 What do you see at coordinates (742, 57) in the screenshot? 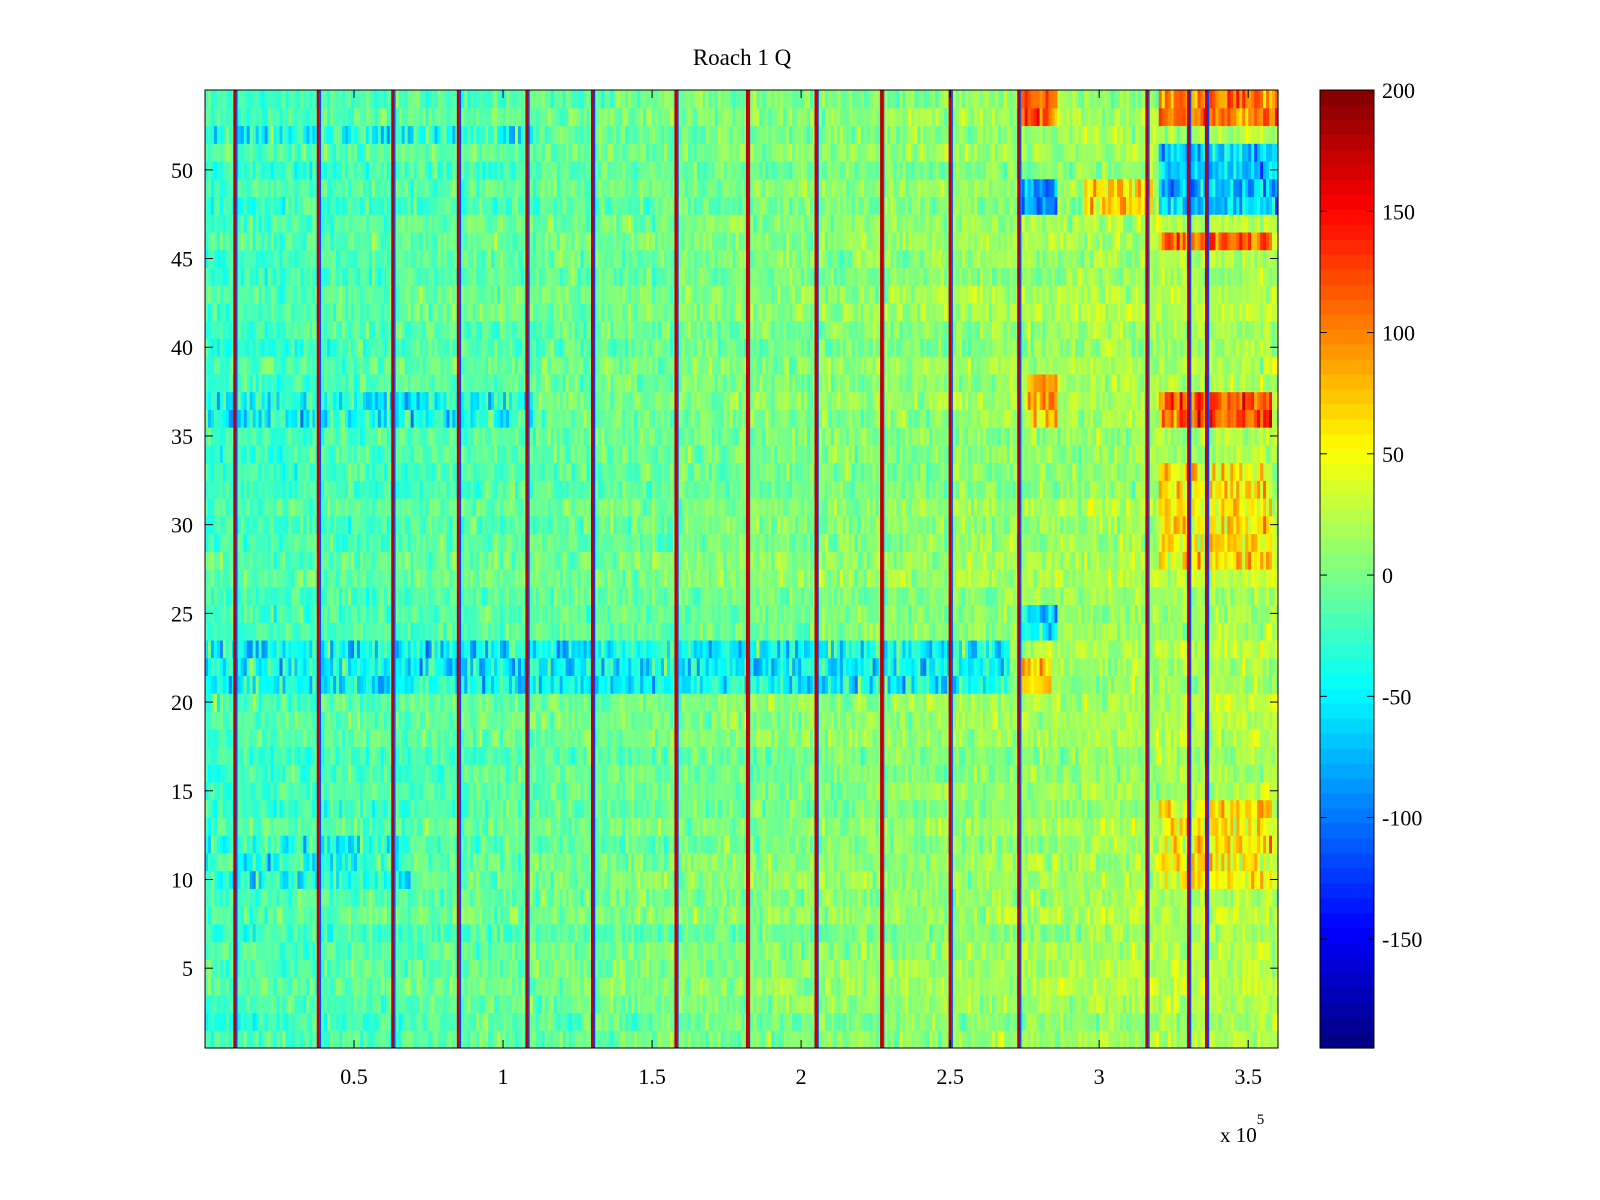
I see `chart-title: Roach 1 Q` at bounding box center [742, 57].